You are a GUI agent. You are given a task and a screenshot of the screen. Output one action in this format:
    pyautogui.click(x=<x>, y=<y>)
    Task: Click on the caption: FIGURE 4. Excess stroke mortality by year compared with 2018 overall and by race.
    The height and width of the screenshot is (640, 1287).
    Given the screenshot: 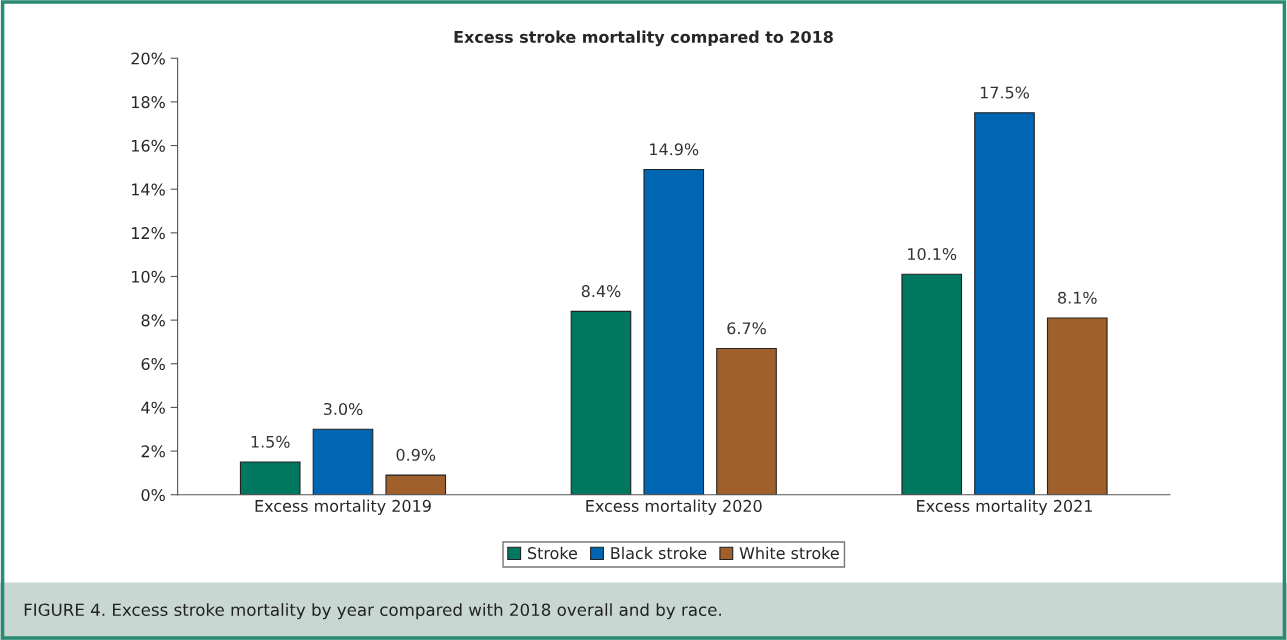 What is the action you would take?
    pyautogui.click(x=372, y=611)
    